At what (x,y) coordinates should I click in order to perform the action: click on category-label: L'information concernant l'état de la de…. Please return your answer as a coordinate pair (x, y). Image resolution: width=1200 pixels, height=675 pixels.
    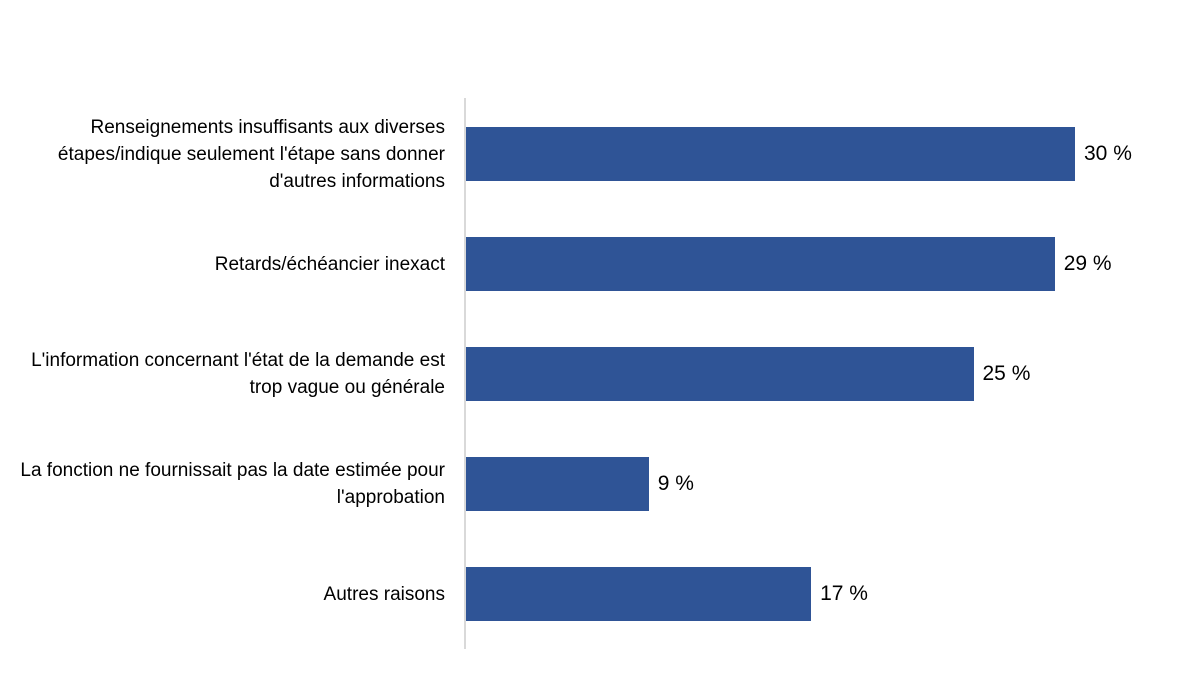
    Looking at the image, I should click on (238, 374).